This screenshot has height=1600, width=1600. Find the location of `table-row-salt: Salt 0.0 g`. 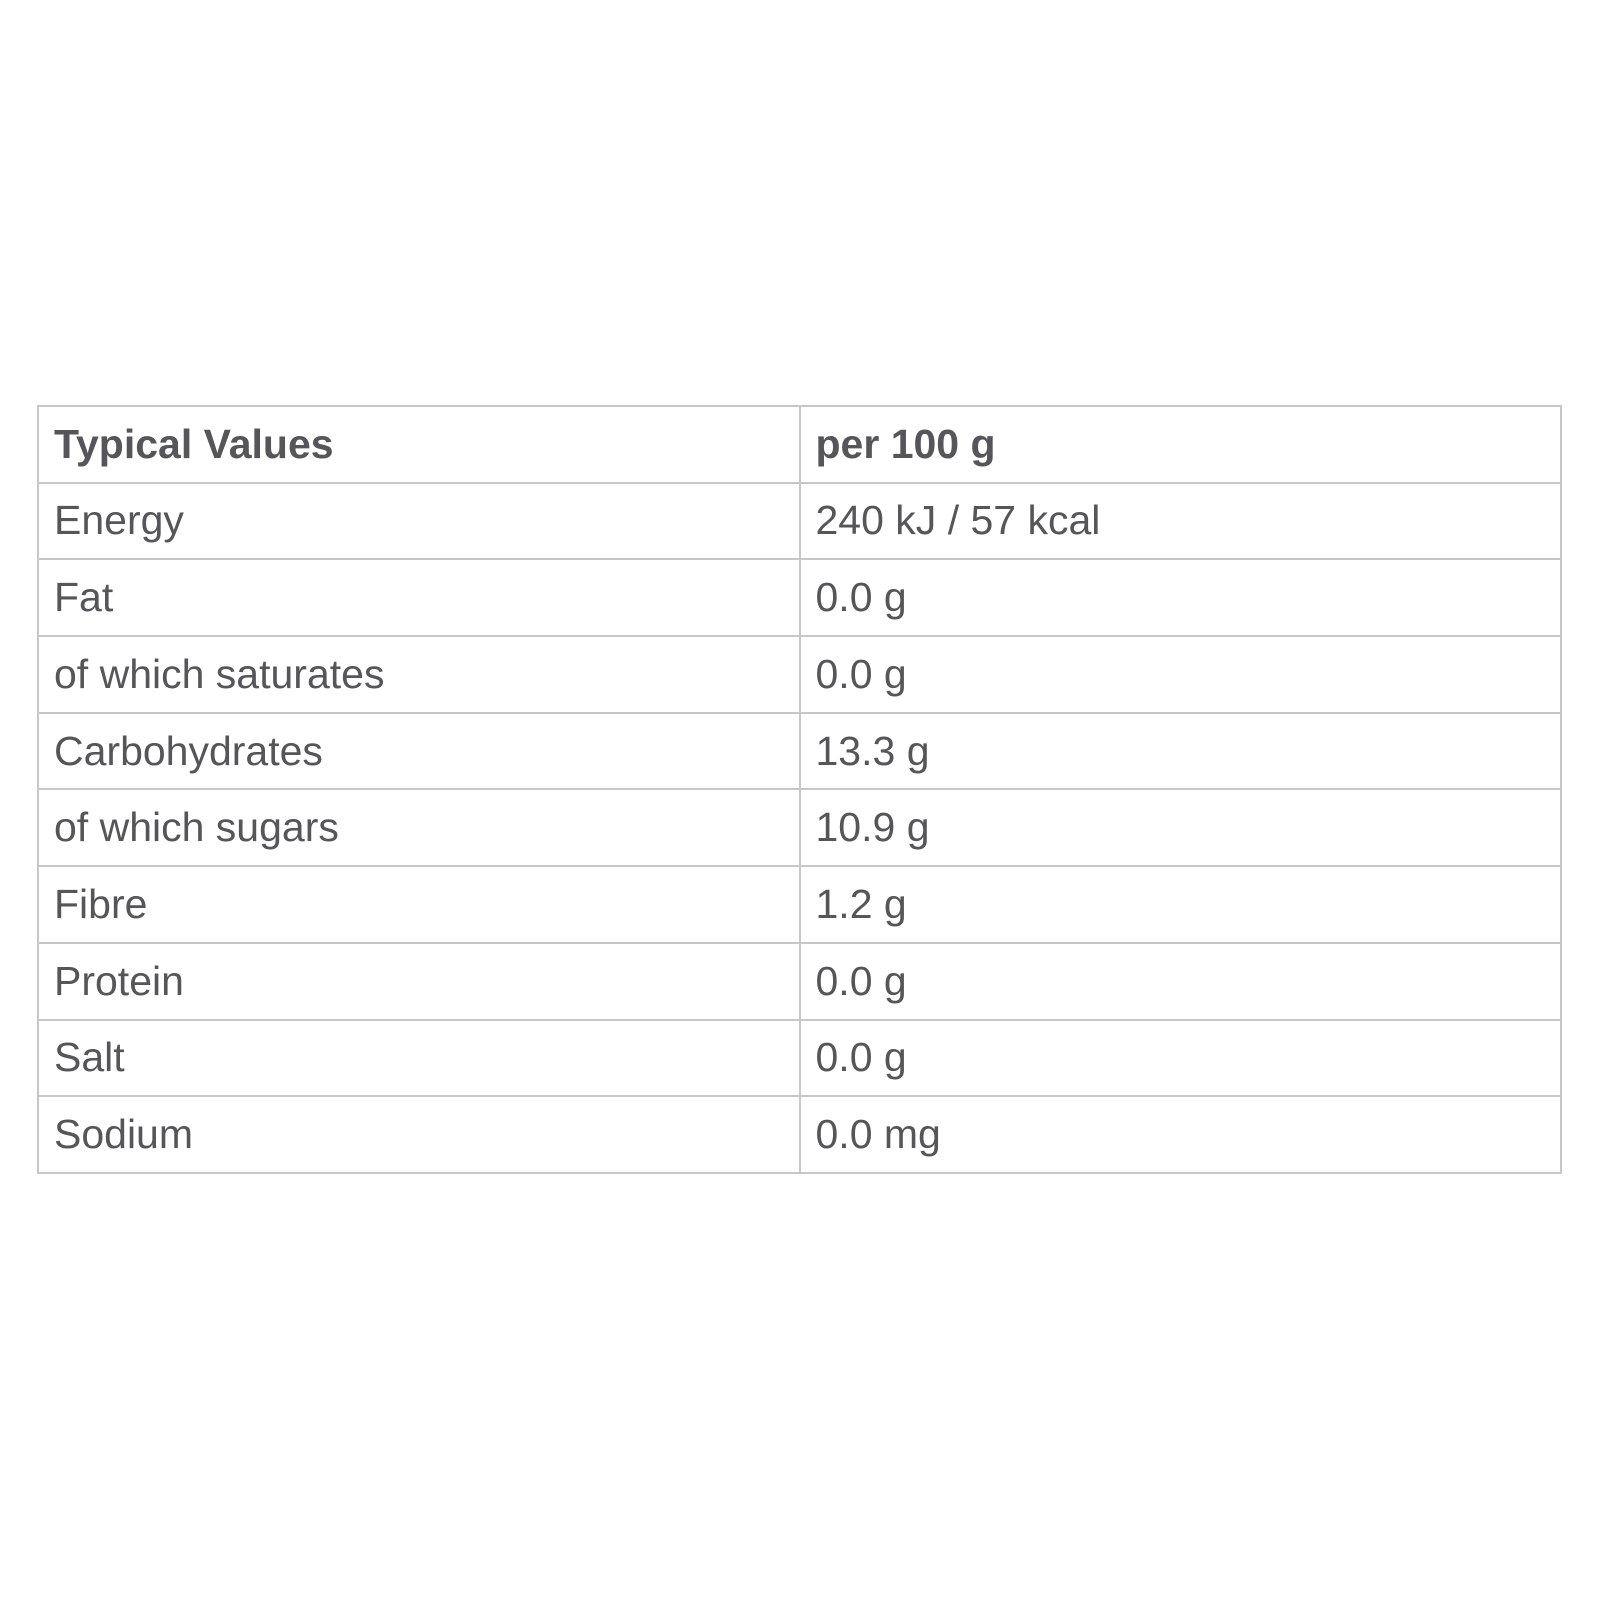

table-row-salt: Salt 0.0 g is located at coordinates (799, 1058).